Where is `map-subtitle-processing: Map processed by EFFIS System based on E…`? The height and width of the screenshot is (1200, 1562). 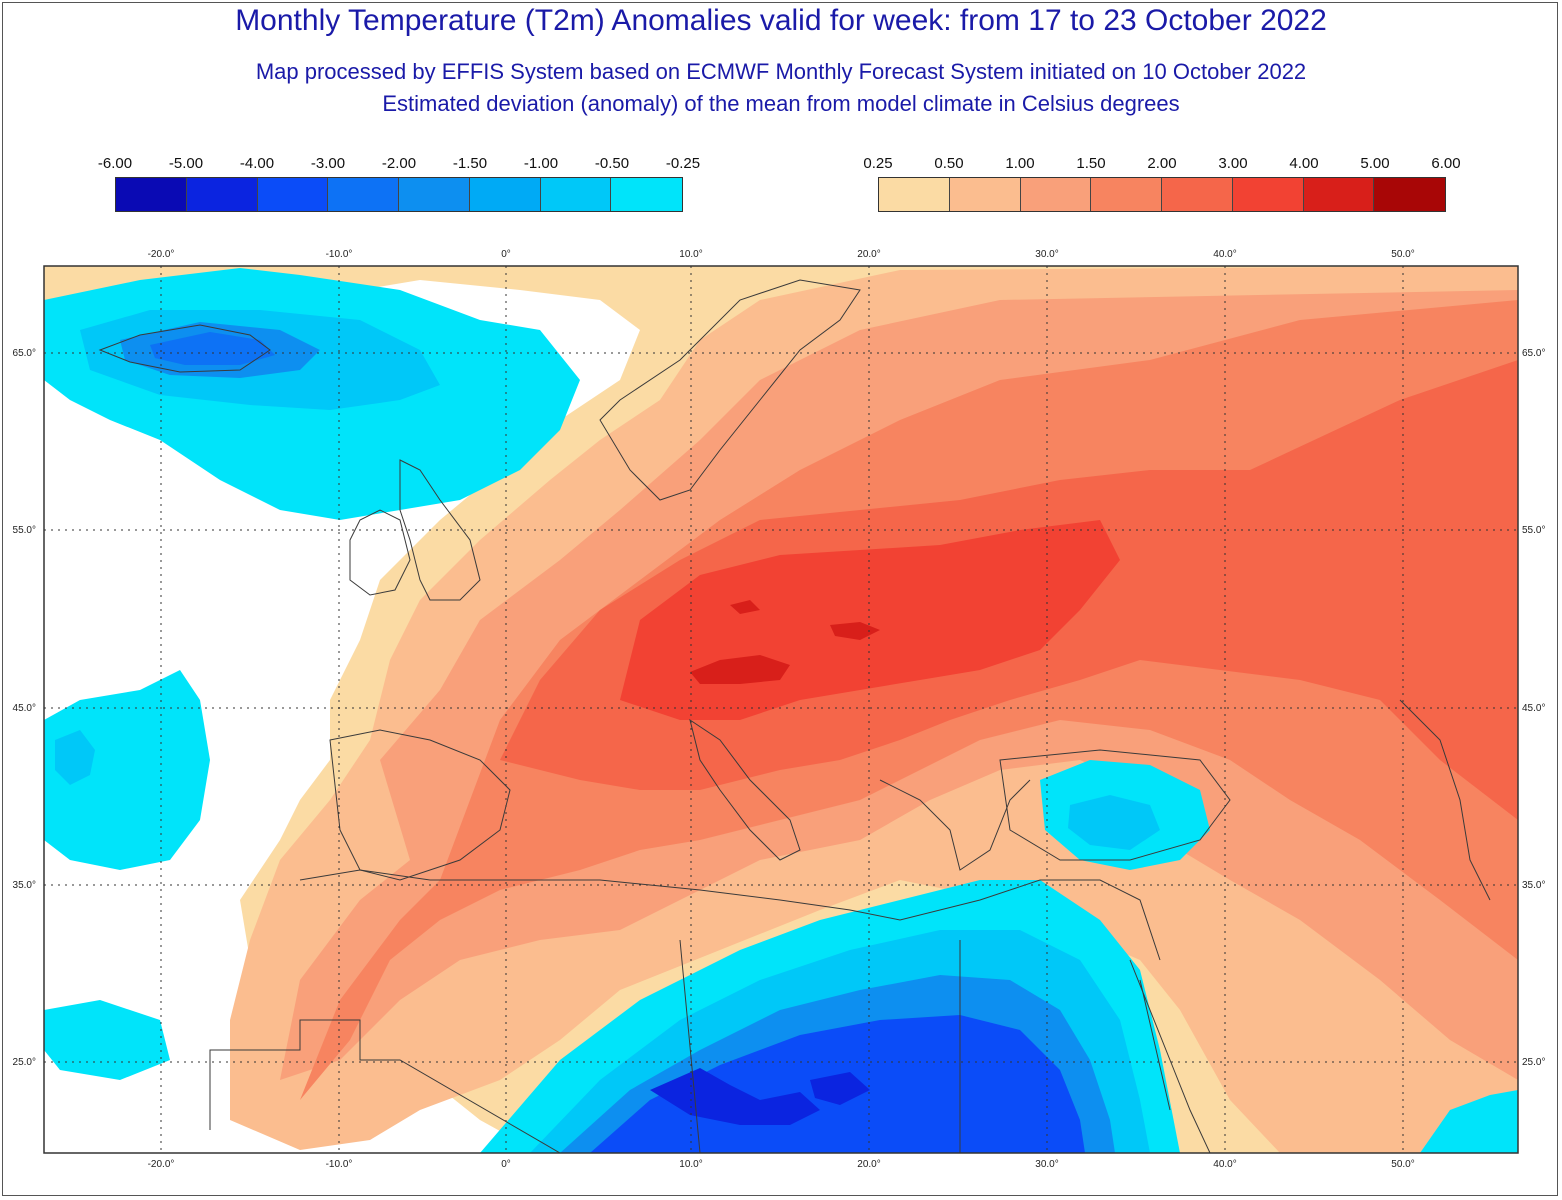
map-subtitle-processing: Map processed by EFFIS System based on E… is located at coordinates (781, 71).